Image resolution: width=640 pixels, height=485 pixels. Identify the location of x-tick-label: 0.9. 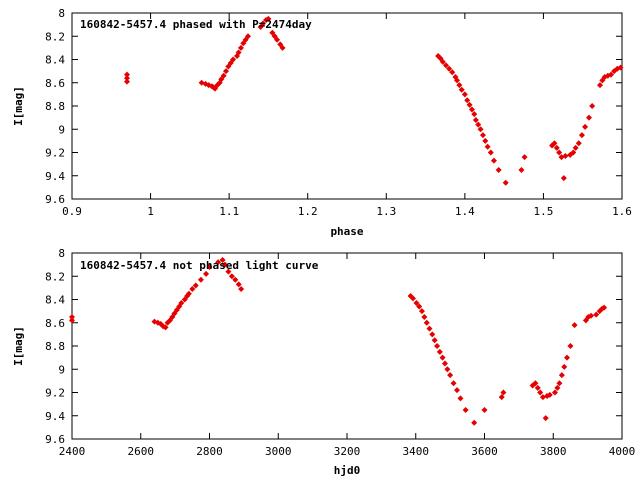
(72, 211).